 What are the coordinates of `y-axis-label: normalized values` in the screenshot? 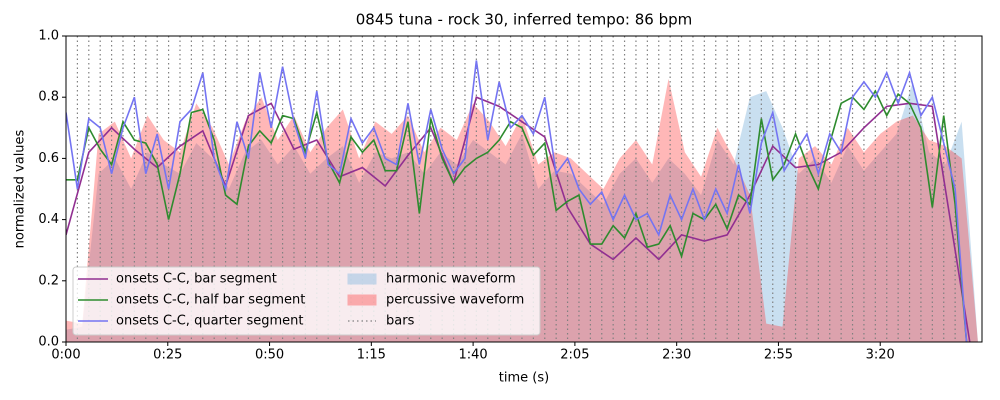 It's located at (20, 188).